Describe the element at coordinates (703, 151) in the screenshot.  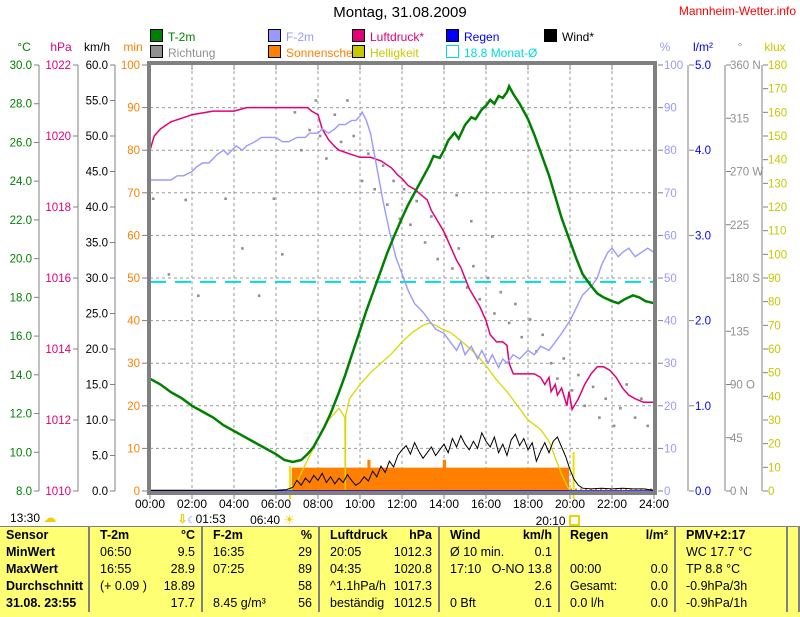
I see `axis-tick-label-rain: 4.0` at that location.